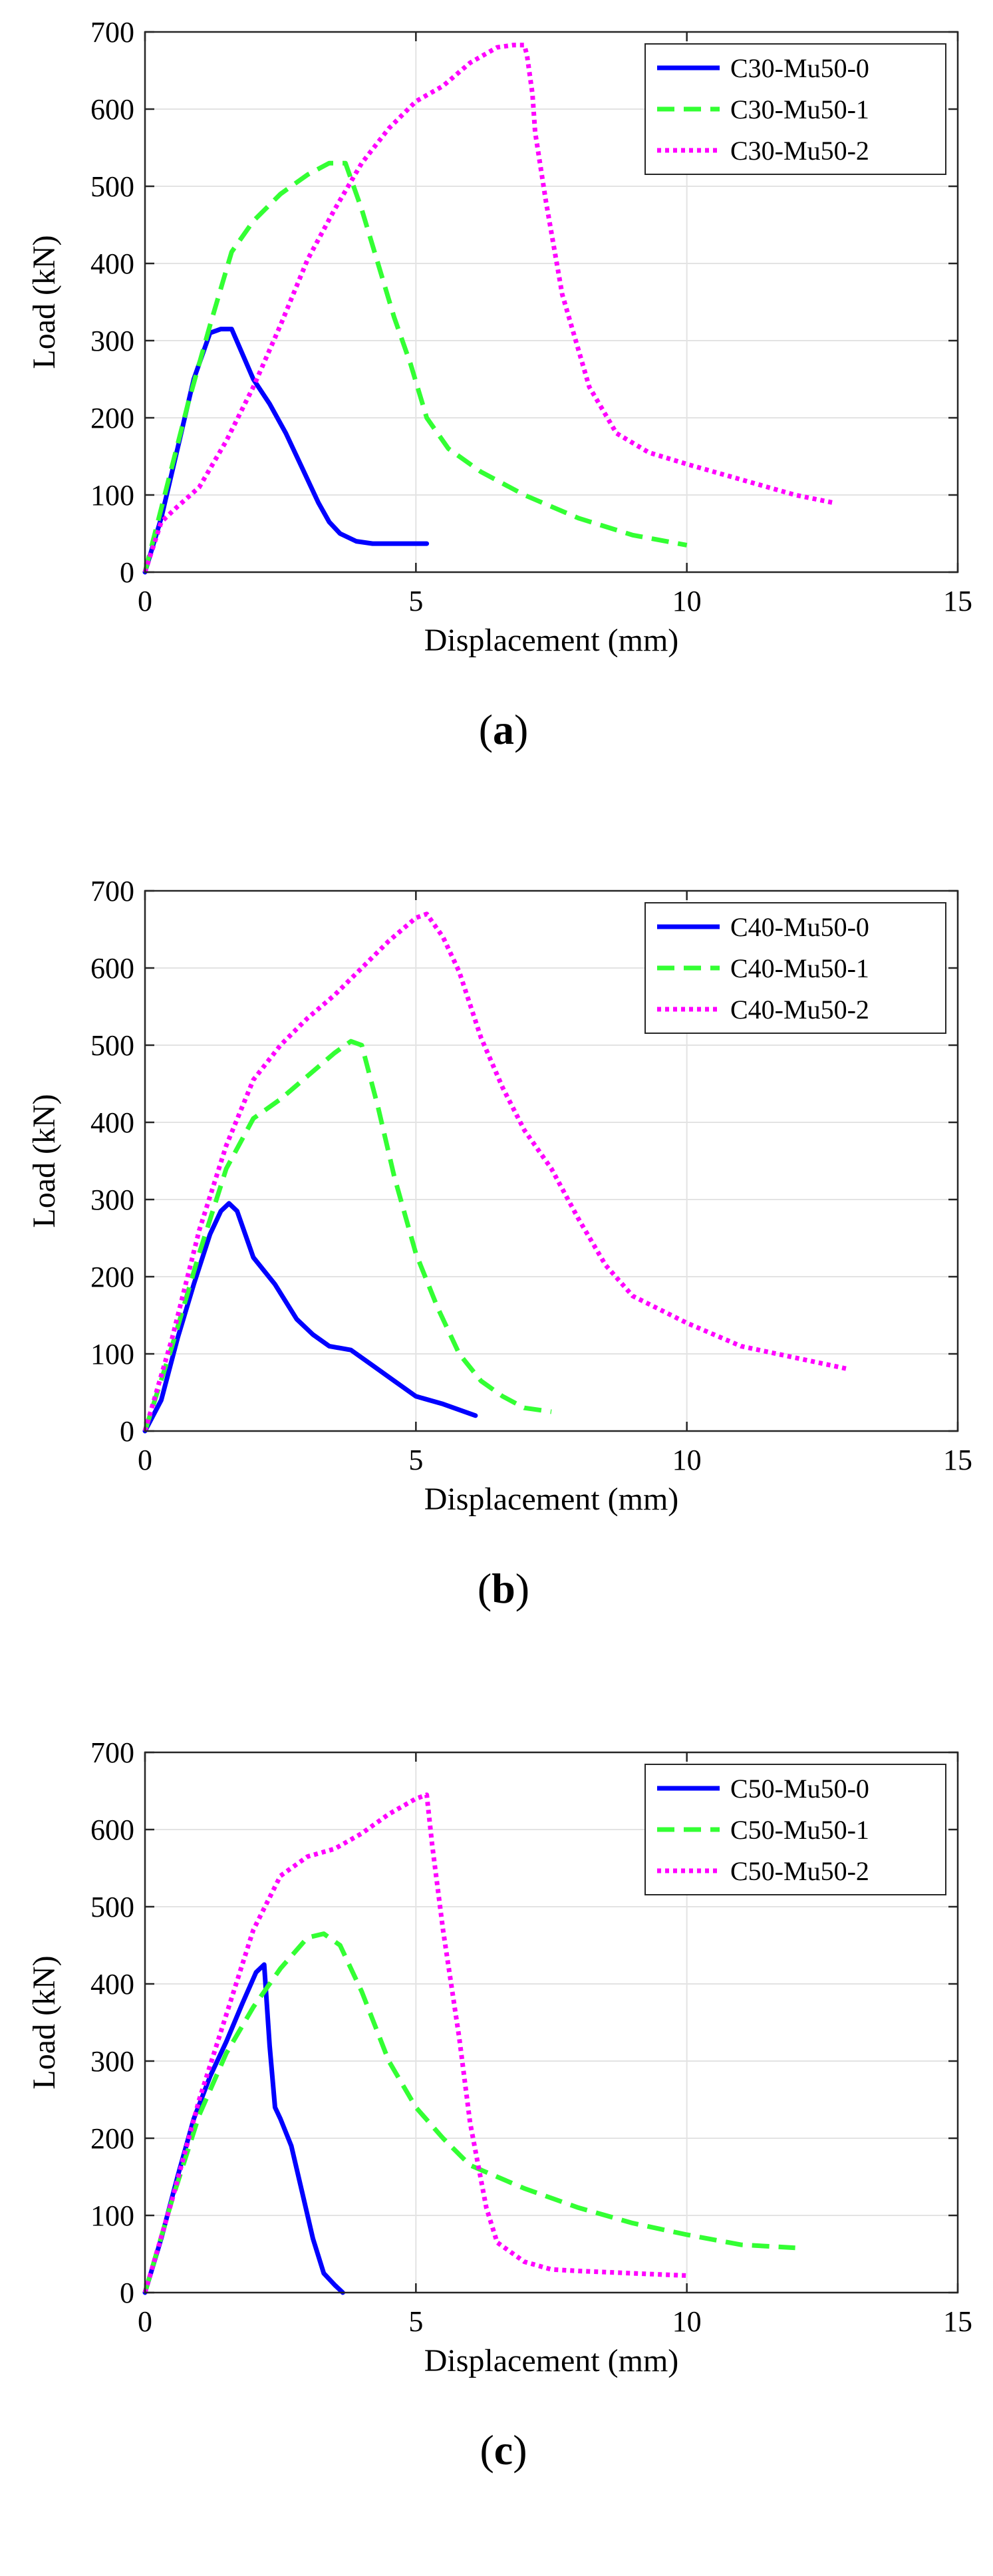 The image size is (993, 2576). I want to click on legend-label: C40-Mu50-1, so click(800, 968).